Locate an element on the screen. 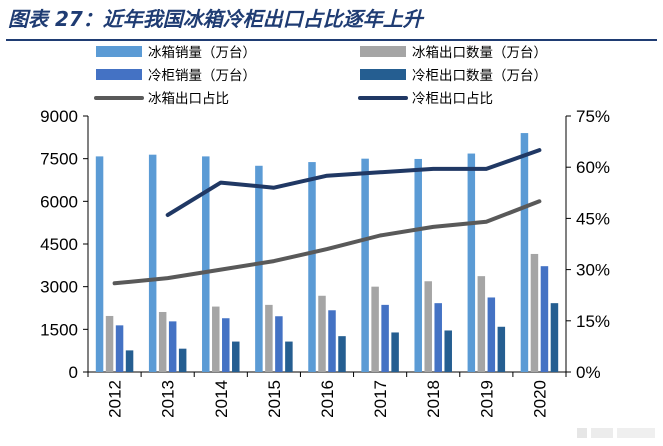  x-tick-label: 2016 is located at coordinates (327, 399).